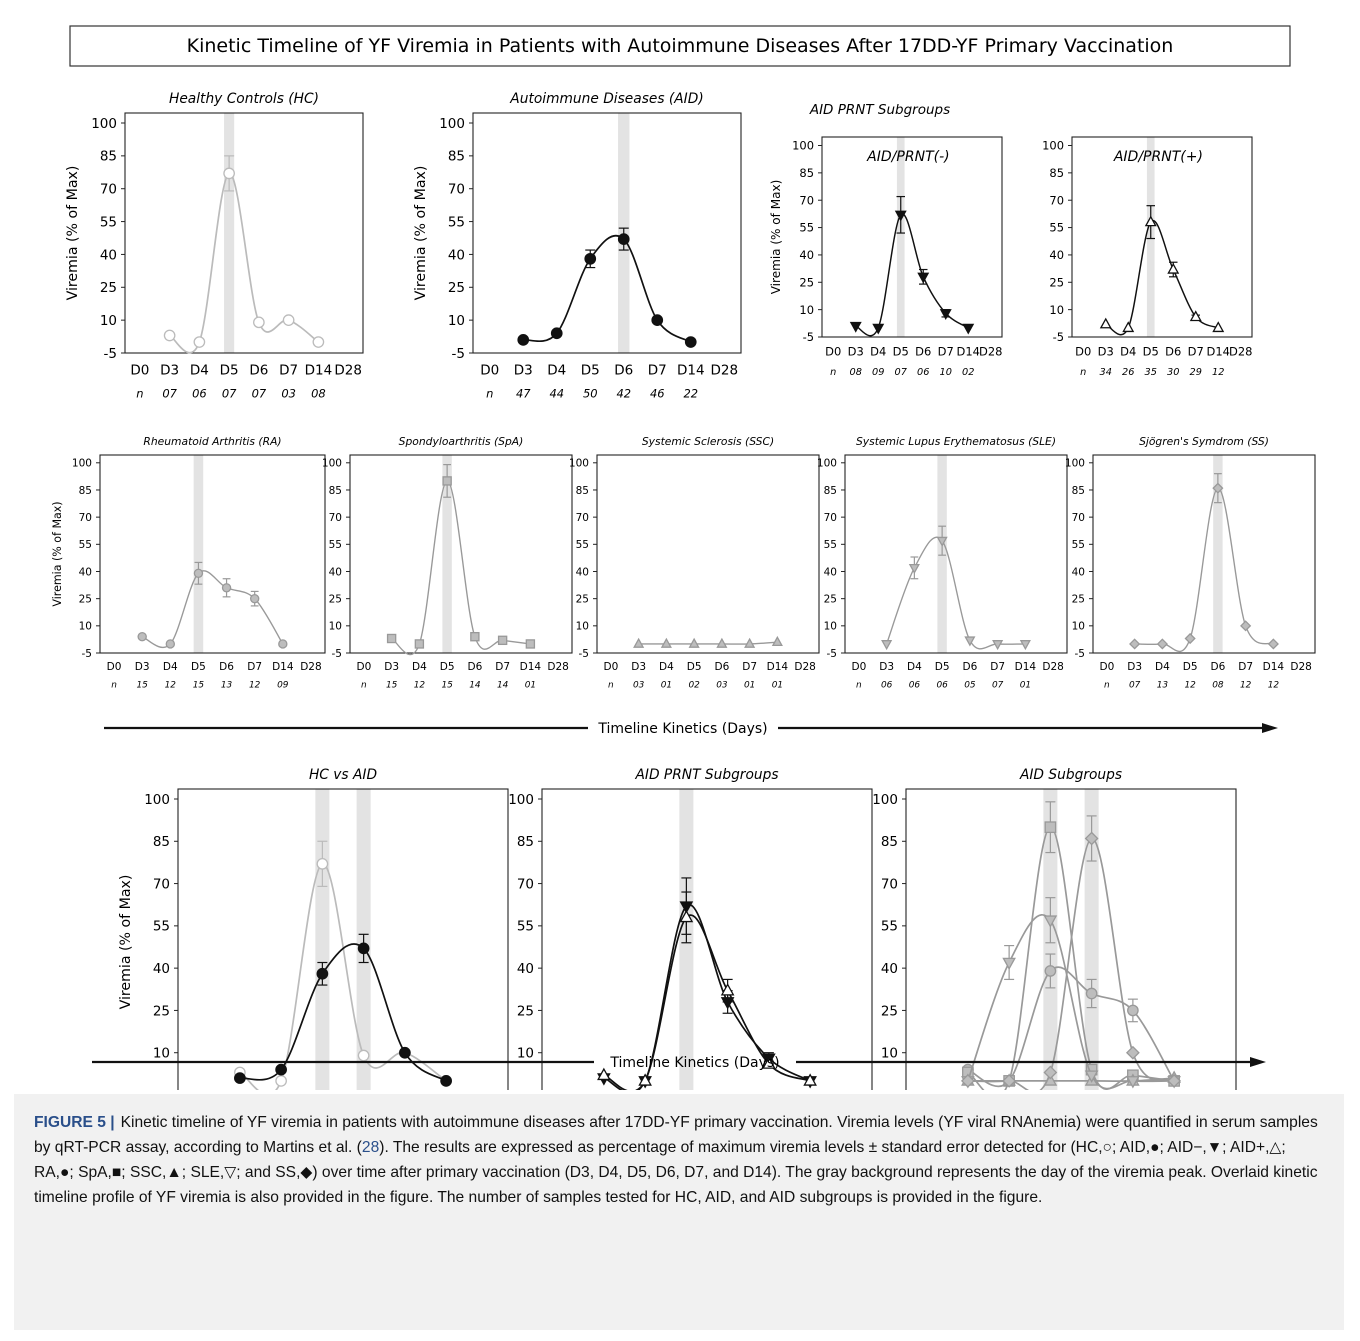 The image size is (1360, 1341). What do you see at coordinates (956, 441) in the screenshot?
I see `panel-title: Systemic Lupus Erythematosus (SLE)` at bounding box center [956, 441].